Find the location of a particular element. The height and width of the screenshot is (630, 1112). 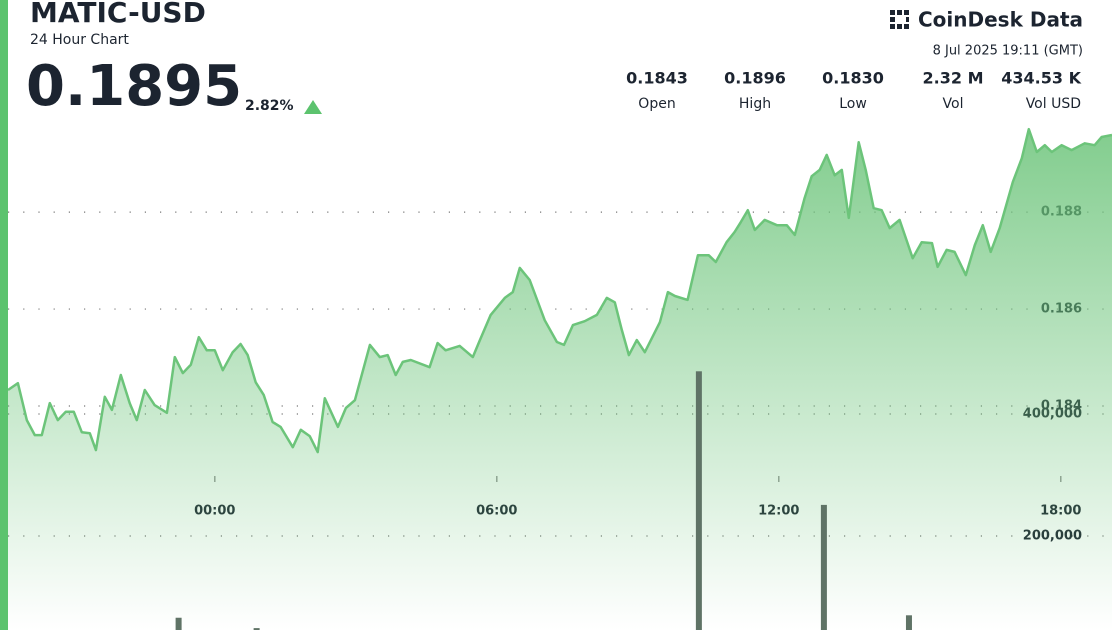

subtitle: 24 Hour Chart is located at coordinates (79, 40).